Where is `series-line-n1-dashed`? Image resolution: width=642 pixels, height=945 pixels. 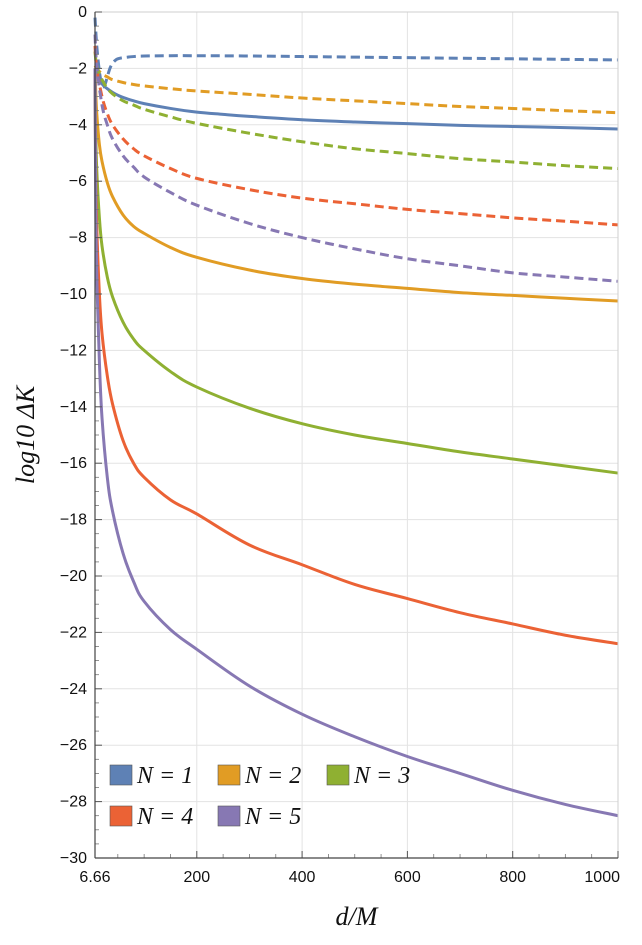 series-line-n1-dashed is located at coordinates (356, 53).